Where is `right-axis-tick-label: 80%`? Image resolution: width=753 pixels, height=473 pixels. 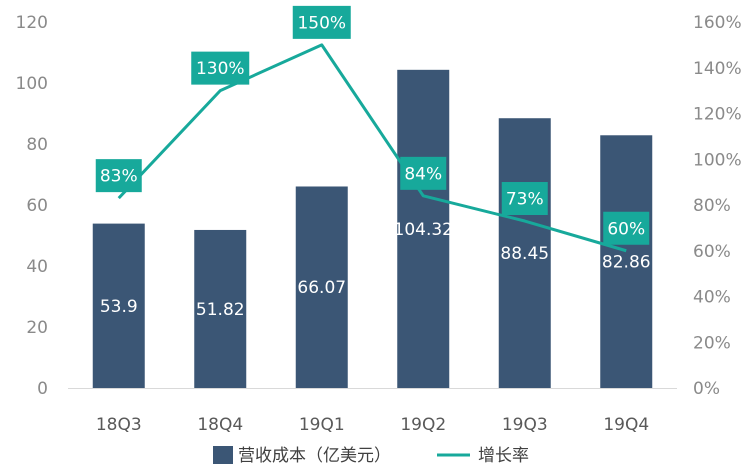 right-axis-tick-label: 80% is located at coordinates (712, 206).